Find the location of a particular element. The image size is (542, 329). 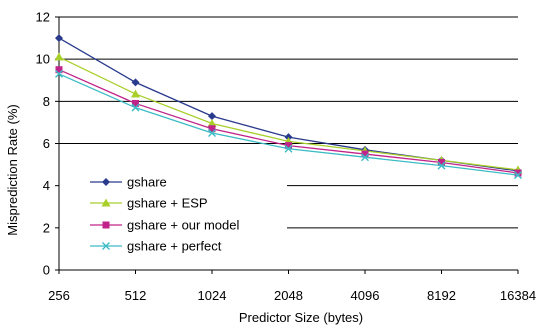

legend-label: gshare + perfect is located at coordinates (174, 246).